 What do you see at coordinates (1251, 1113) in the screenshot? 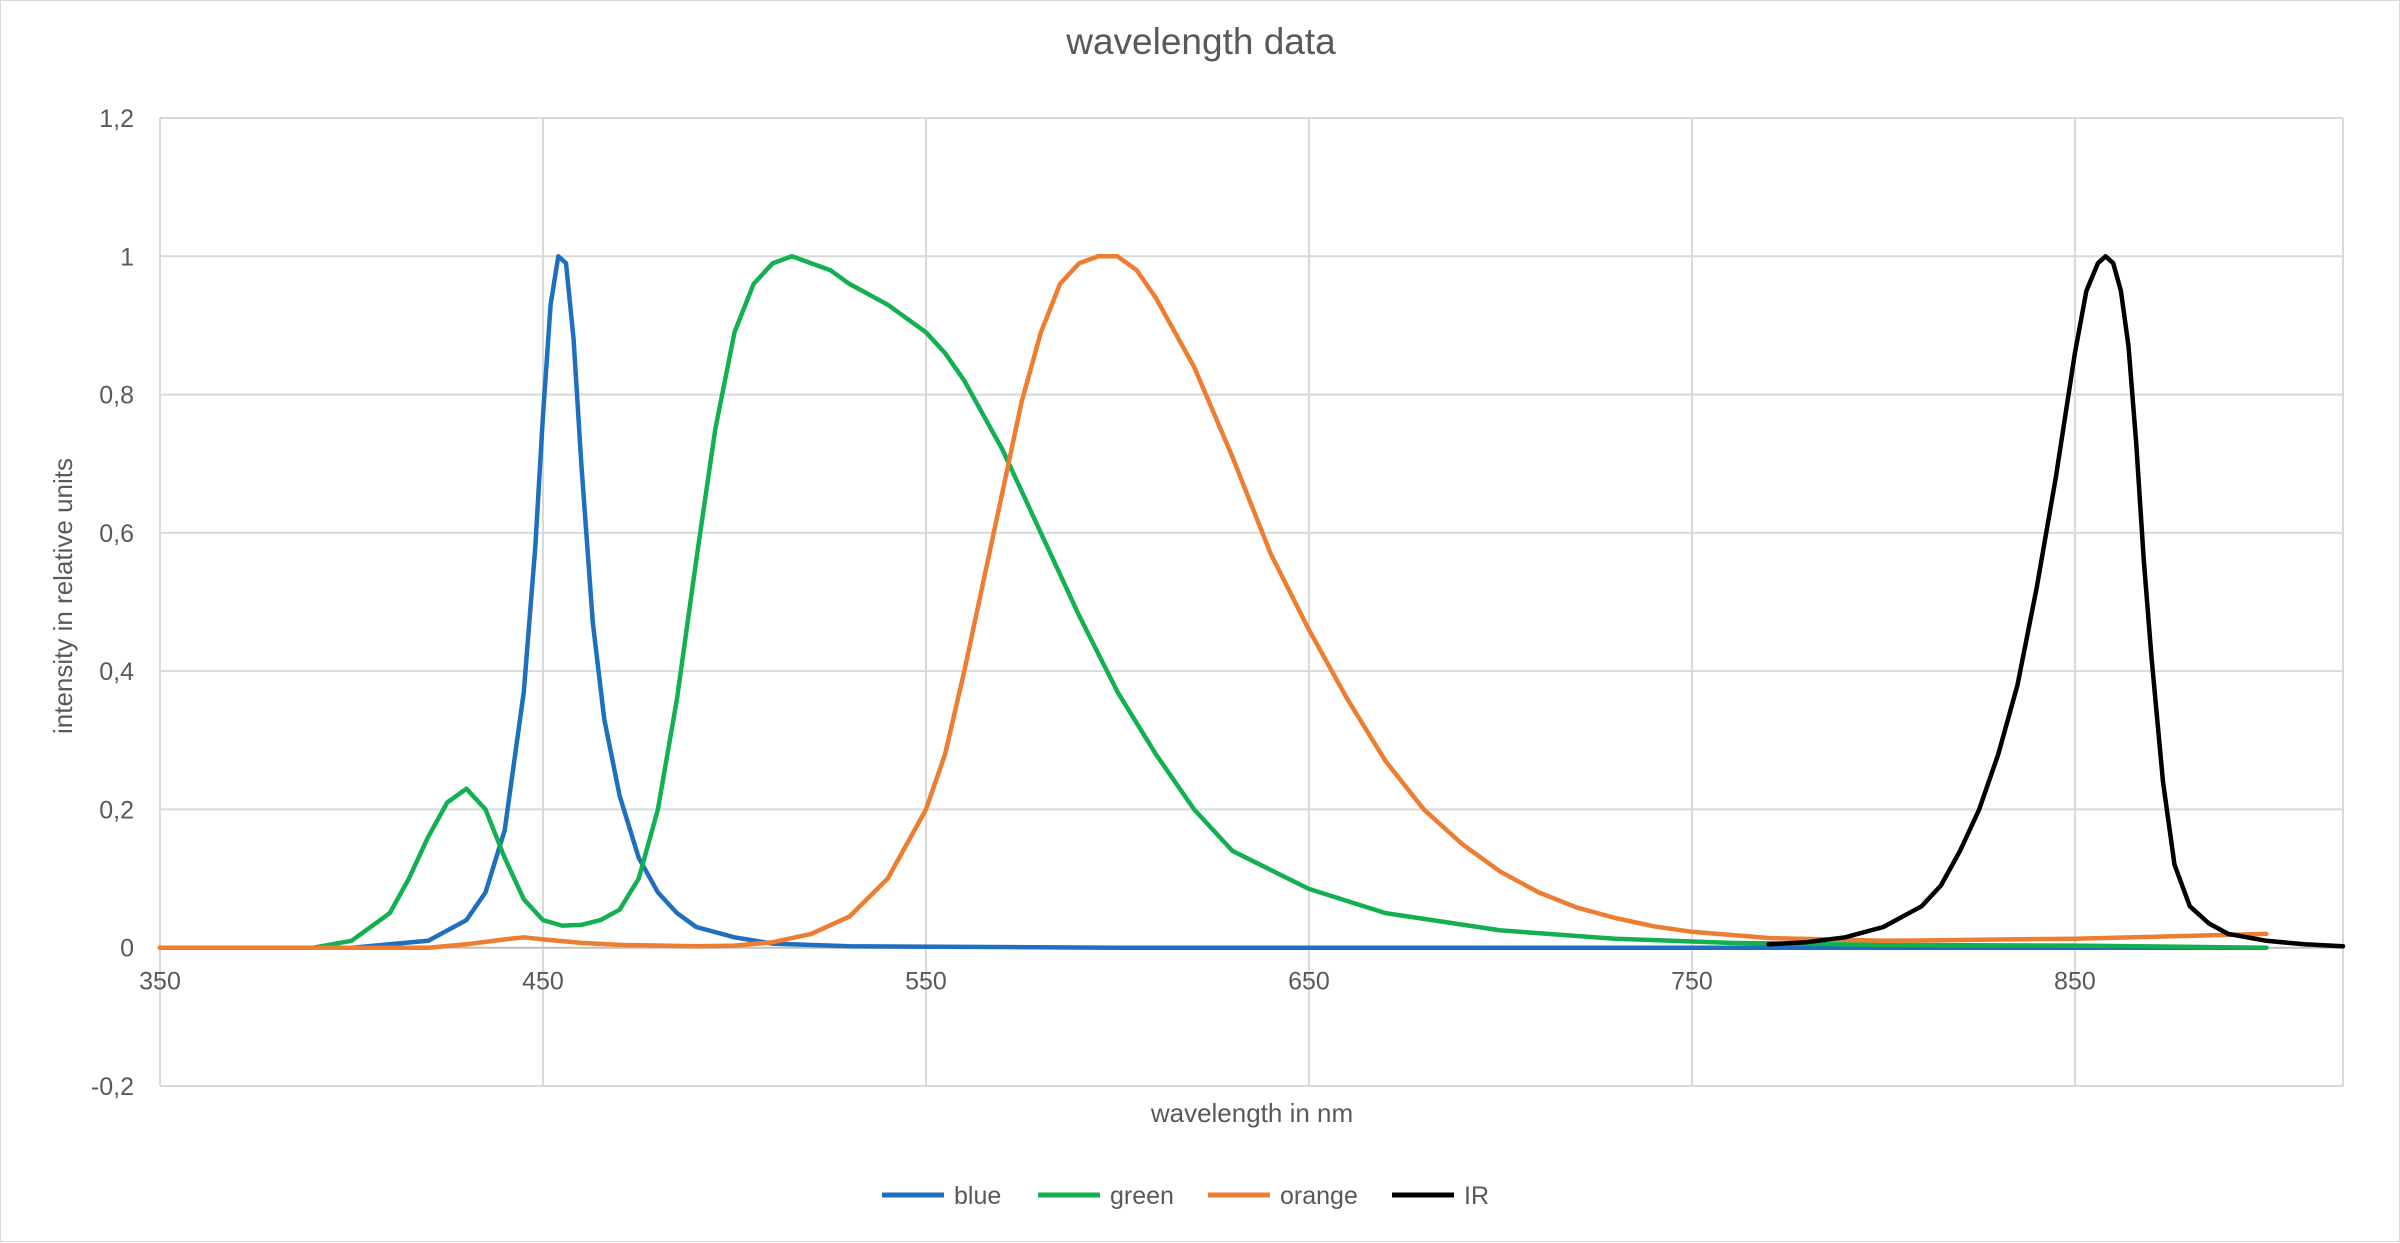
I see `x-axis-title: wavelength in nm` at bounding box center [1251, 1113].